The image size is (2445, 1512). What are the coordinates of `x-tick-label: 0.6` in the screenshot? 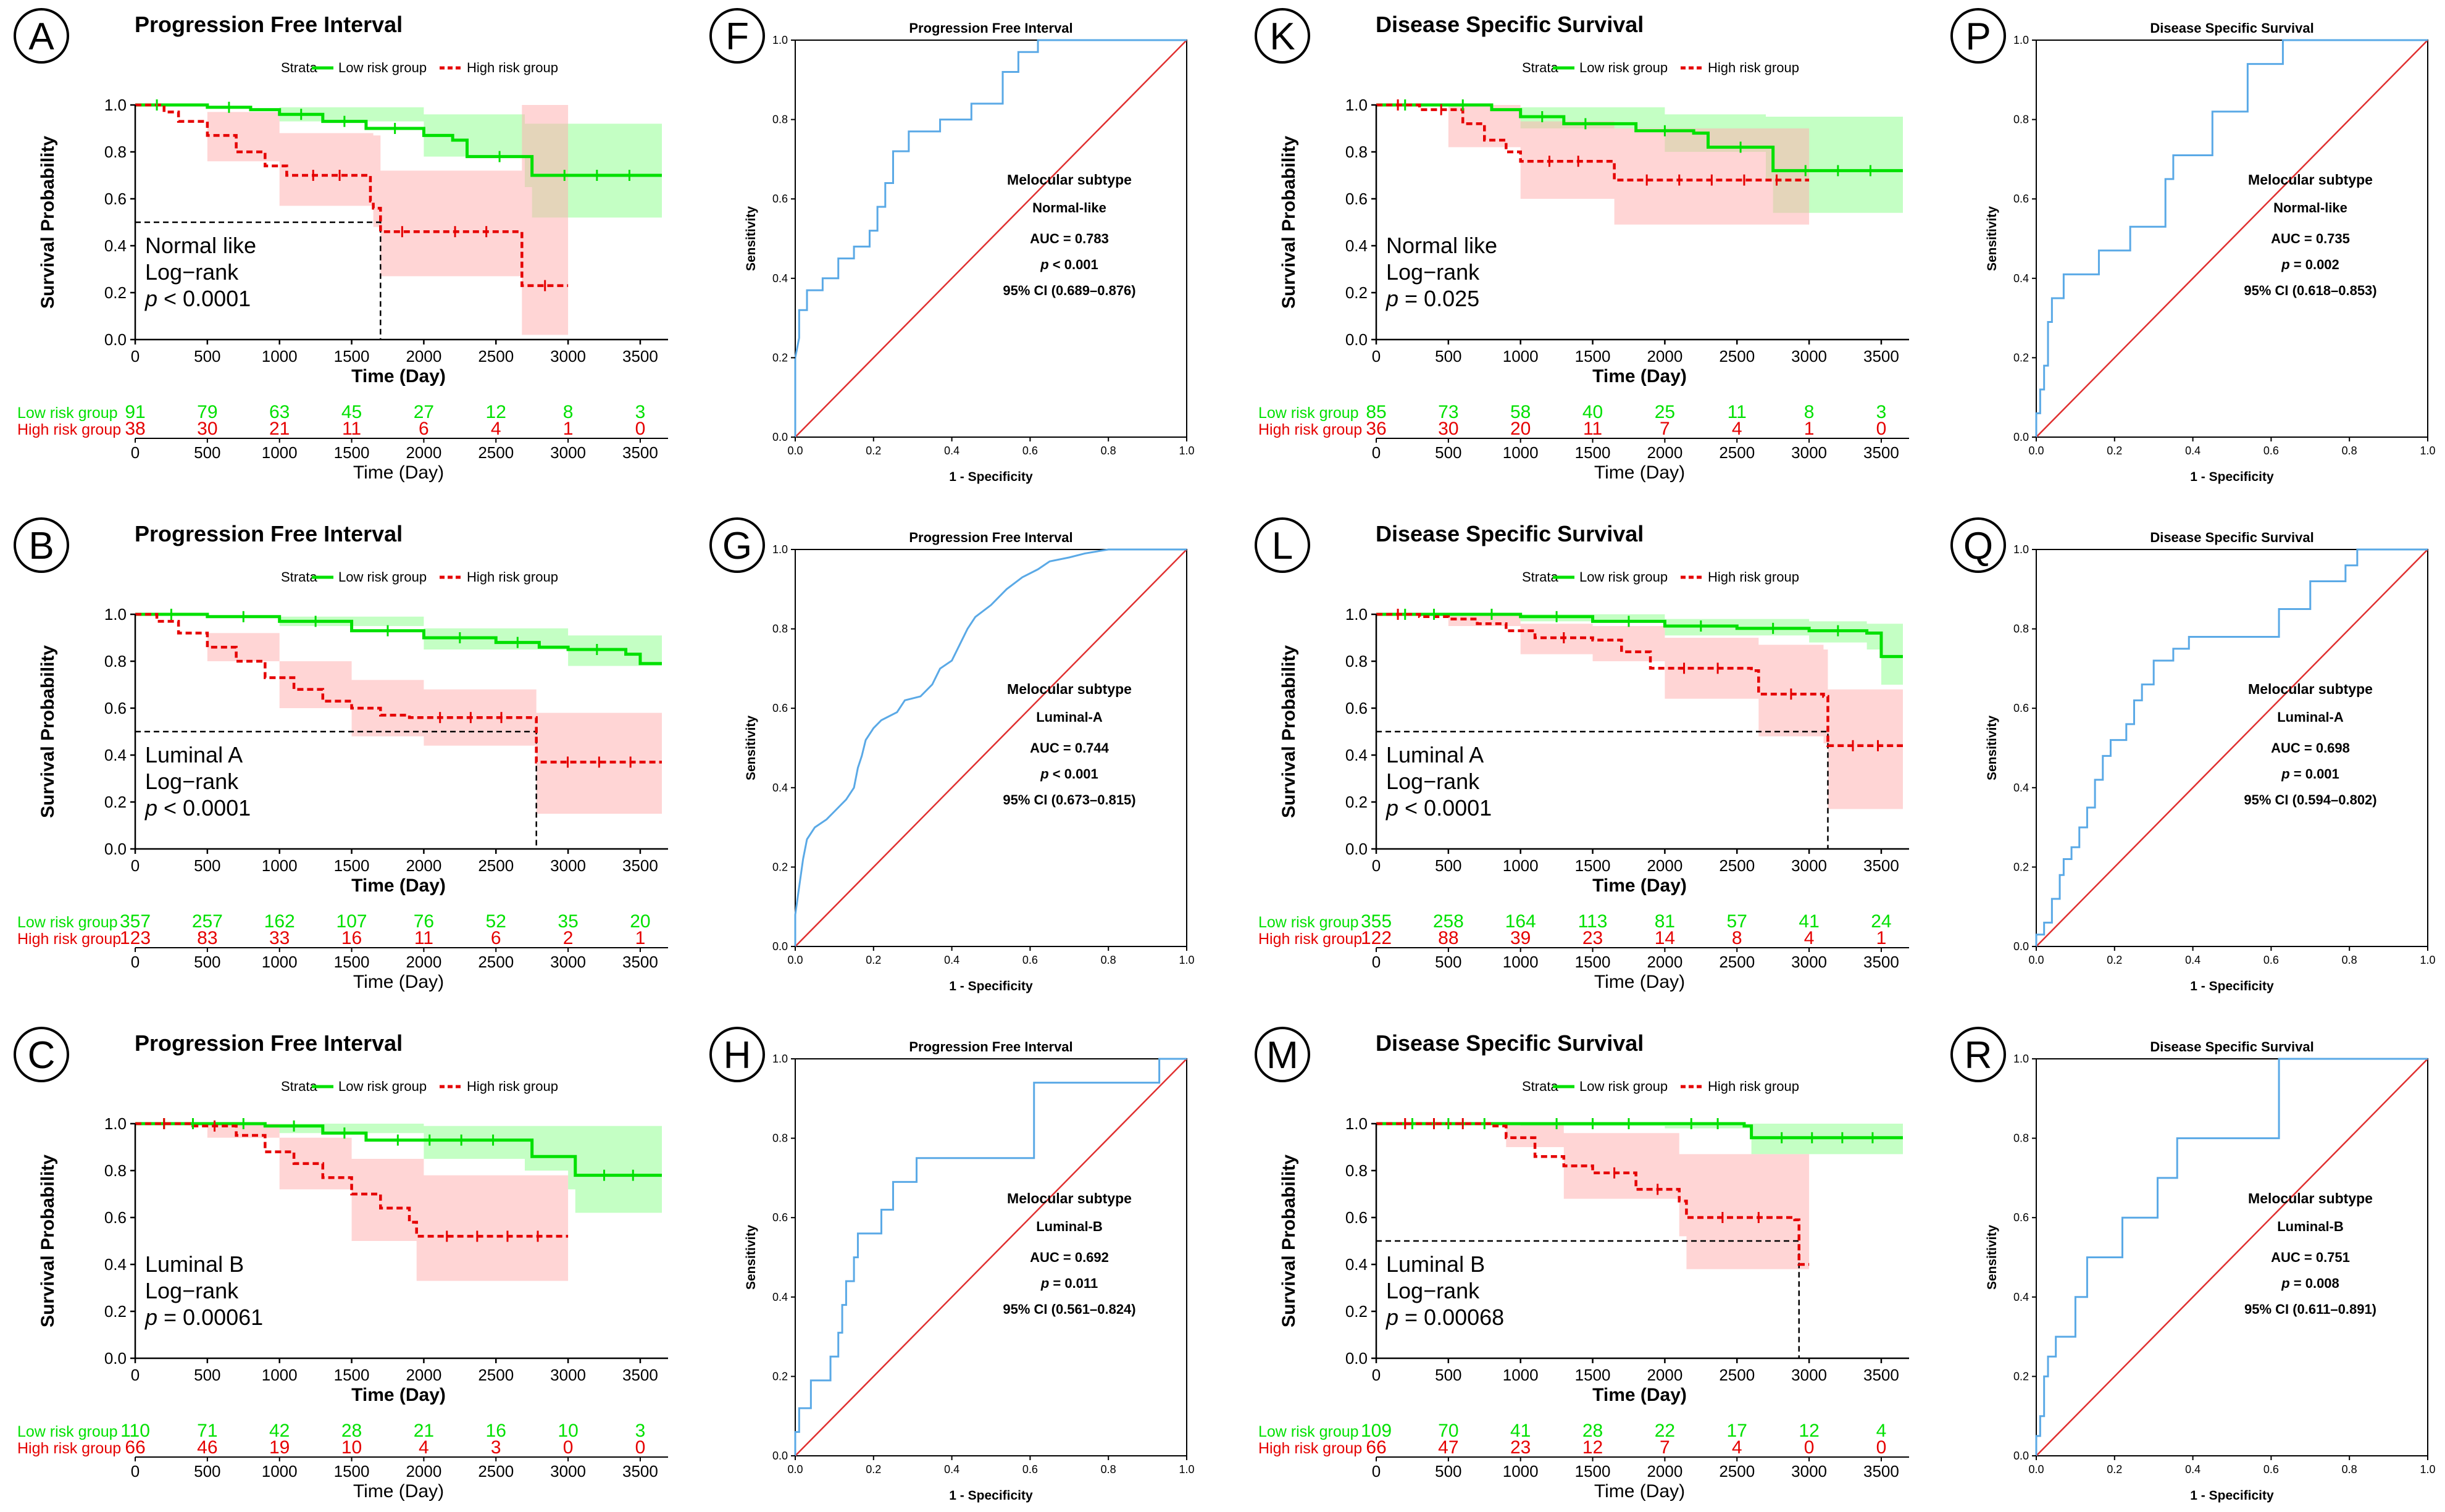 It's located at (2271, 960).